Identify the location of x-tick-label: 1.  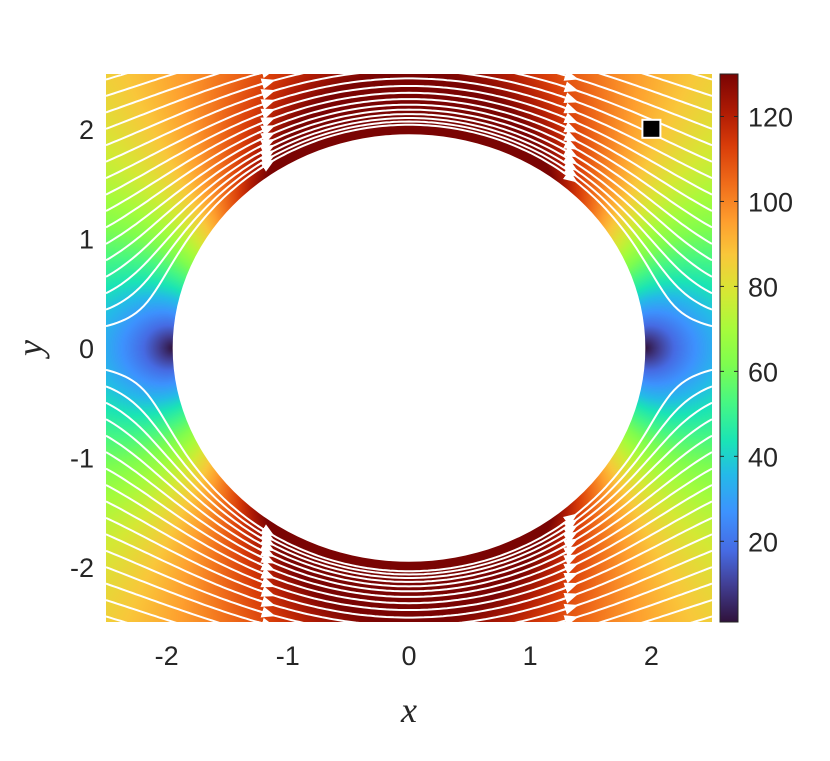
(530, 656).